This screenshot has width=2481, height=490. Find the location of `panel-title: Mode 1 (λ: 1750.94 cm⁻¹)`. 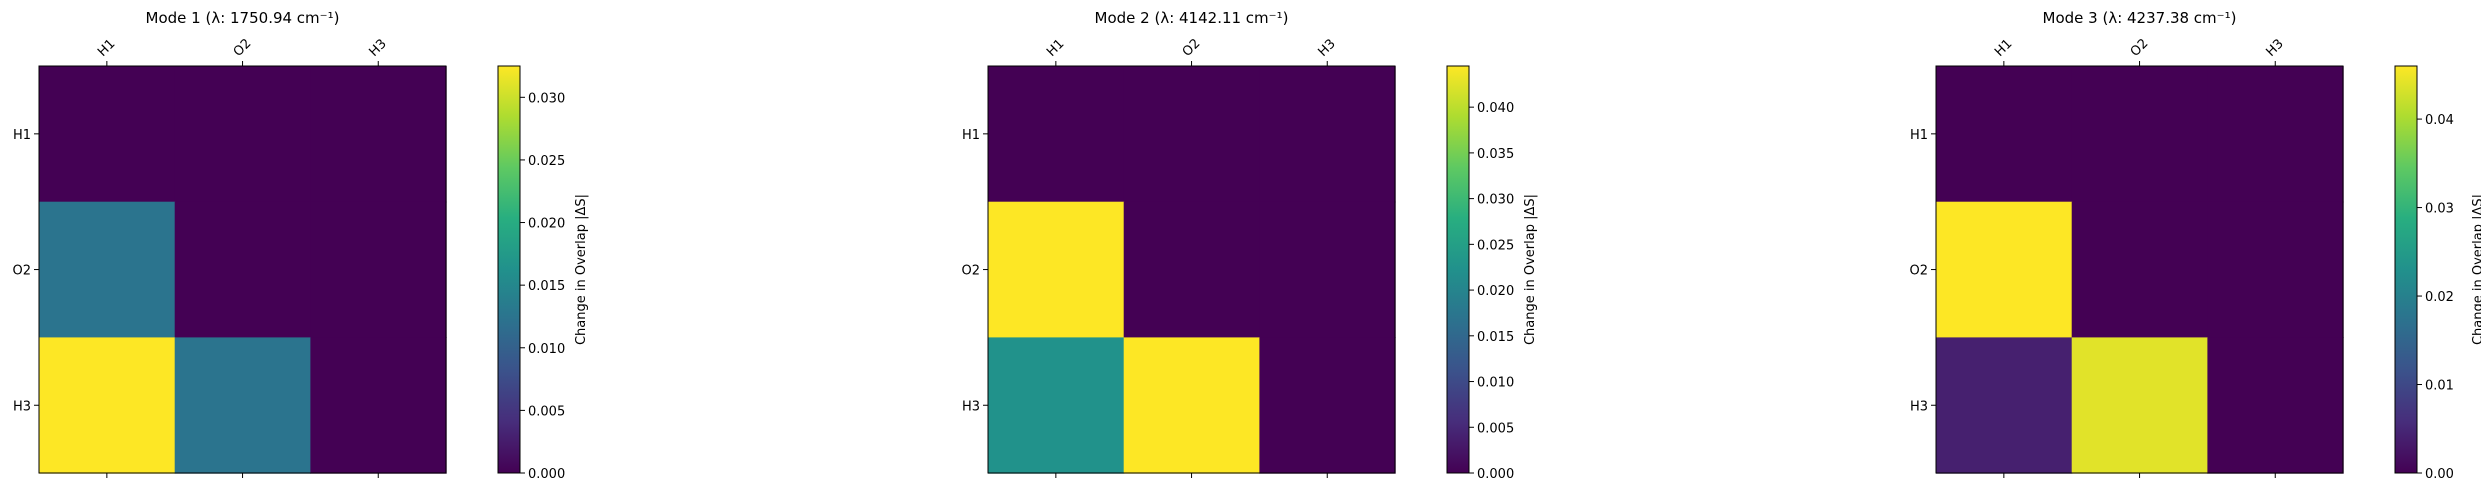

panel-title: Mode 1 (λ: 1750.94 cm⁻¹) is located at coordinates (243, 18).